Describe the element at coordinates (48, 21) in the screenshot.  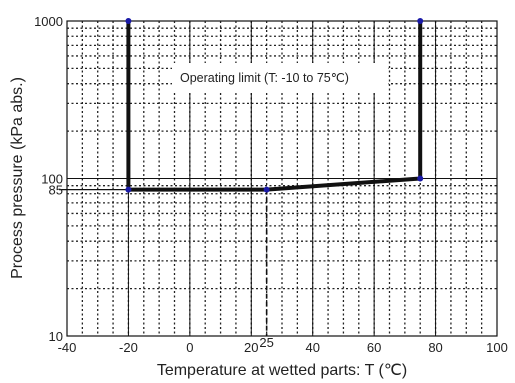
I see `y-tick-label: 1000` at that location.